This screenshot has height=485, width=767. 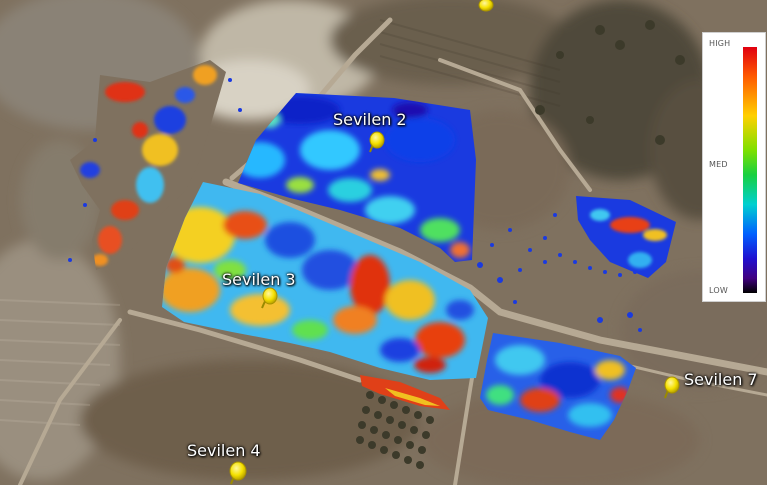 What do you see at coordinates (259, 279) in the screenshot?
I see `label-sevilen-3: Sevilen 3` at bounding box center [259, 279].